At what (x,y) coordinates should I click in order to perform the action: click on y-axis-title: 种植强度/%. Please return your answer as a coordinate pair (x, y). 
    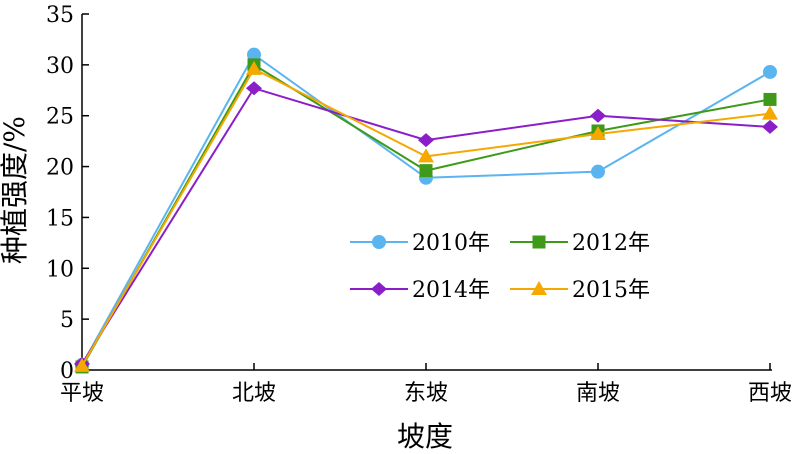
    Looking at the image, I should click on (15, 190).